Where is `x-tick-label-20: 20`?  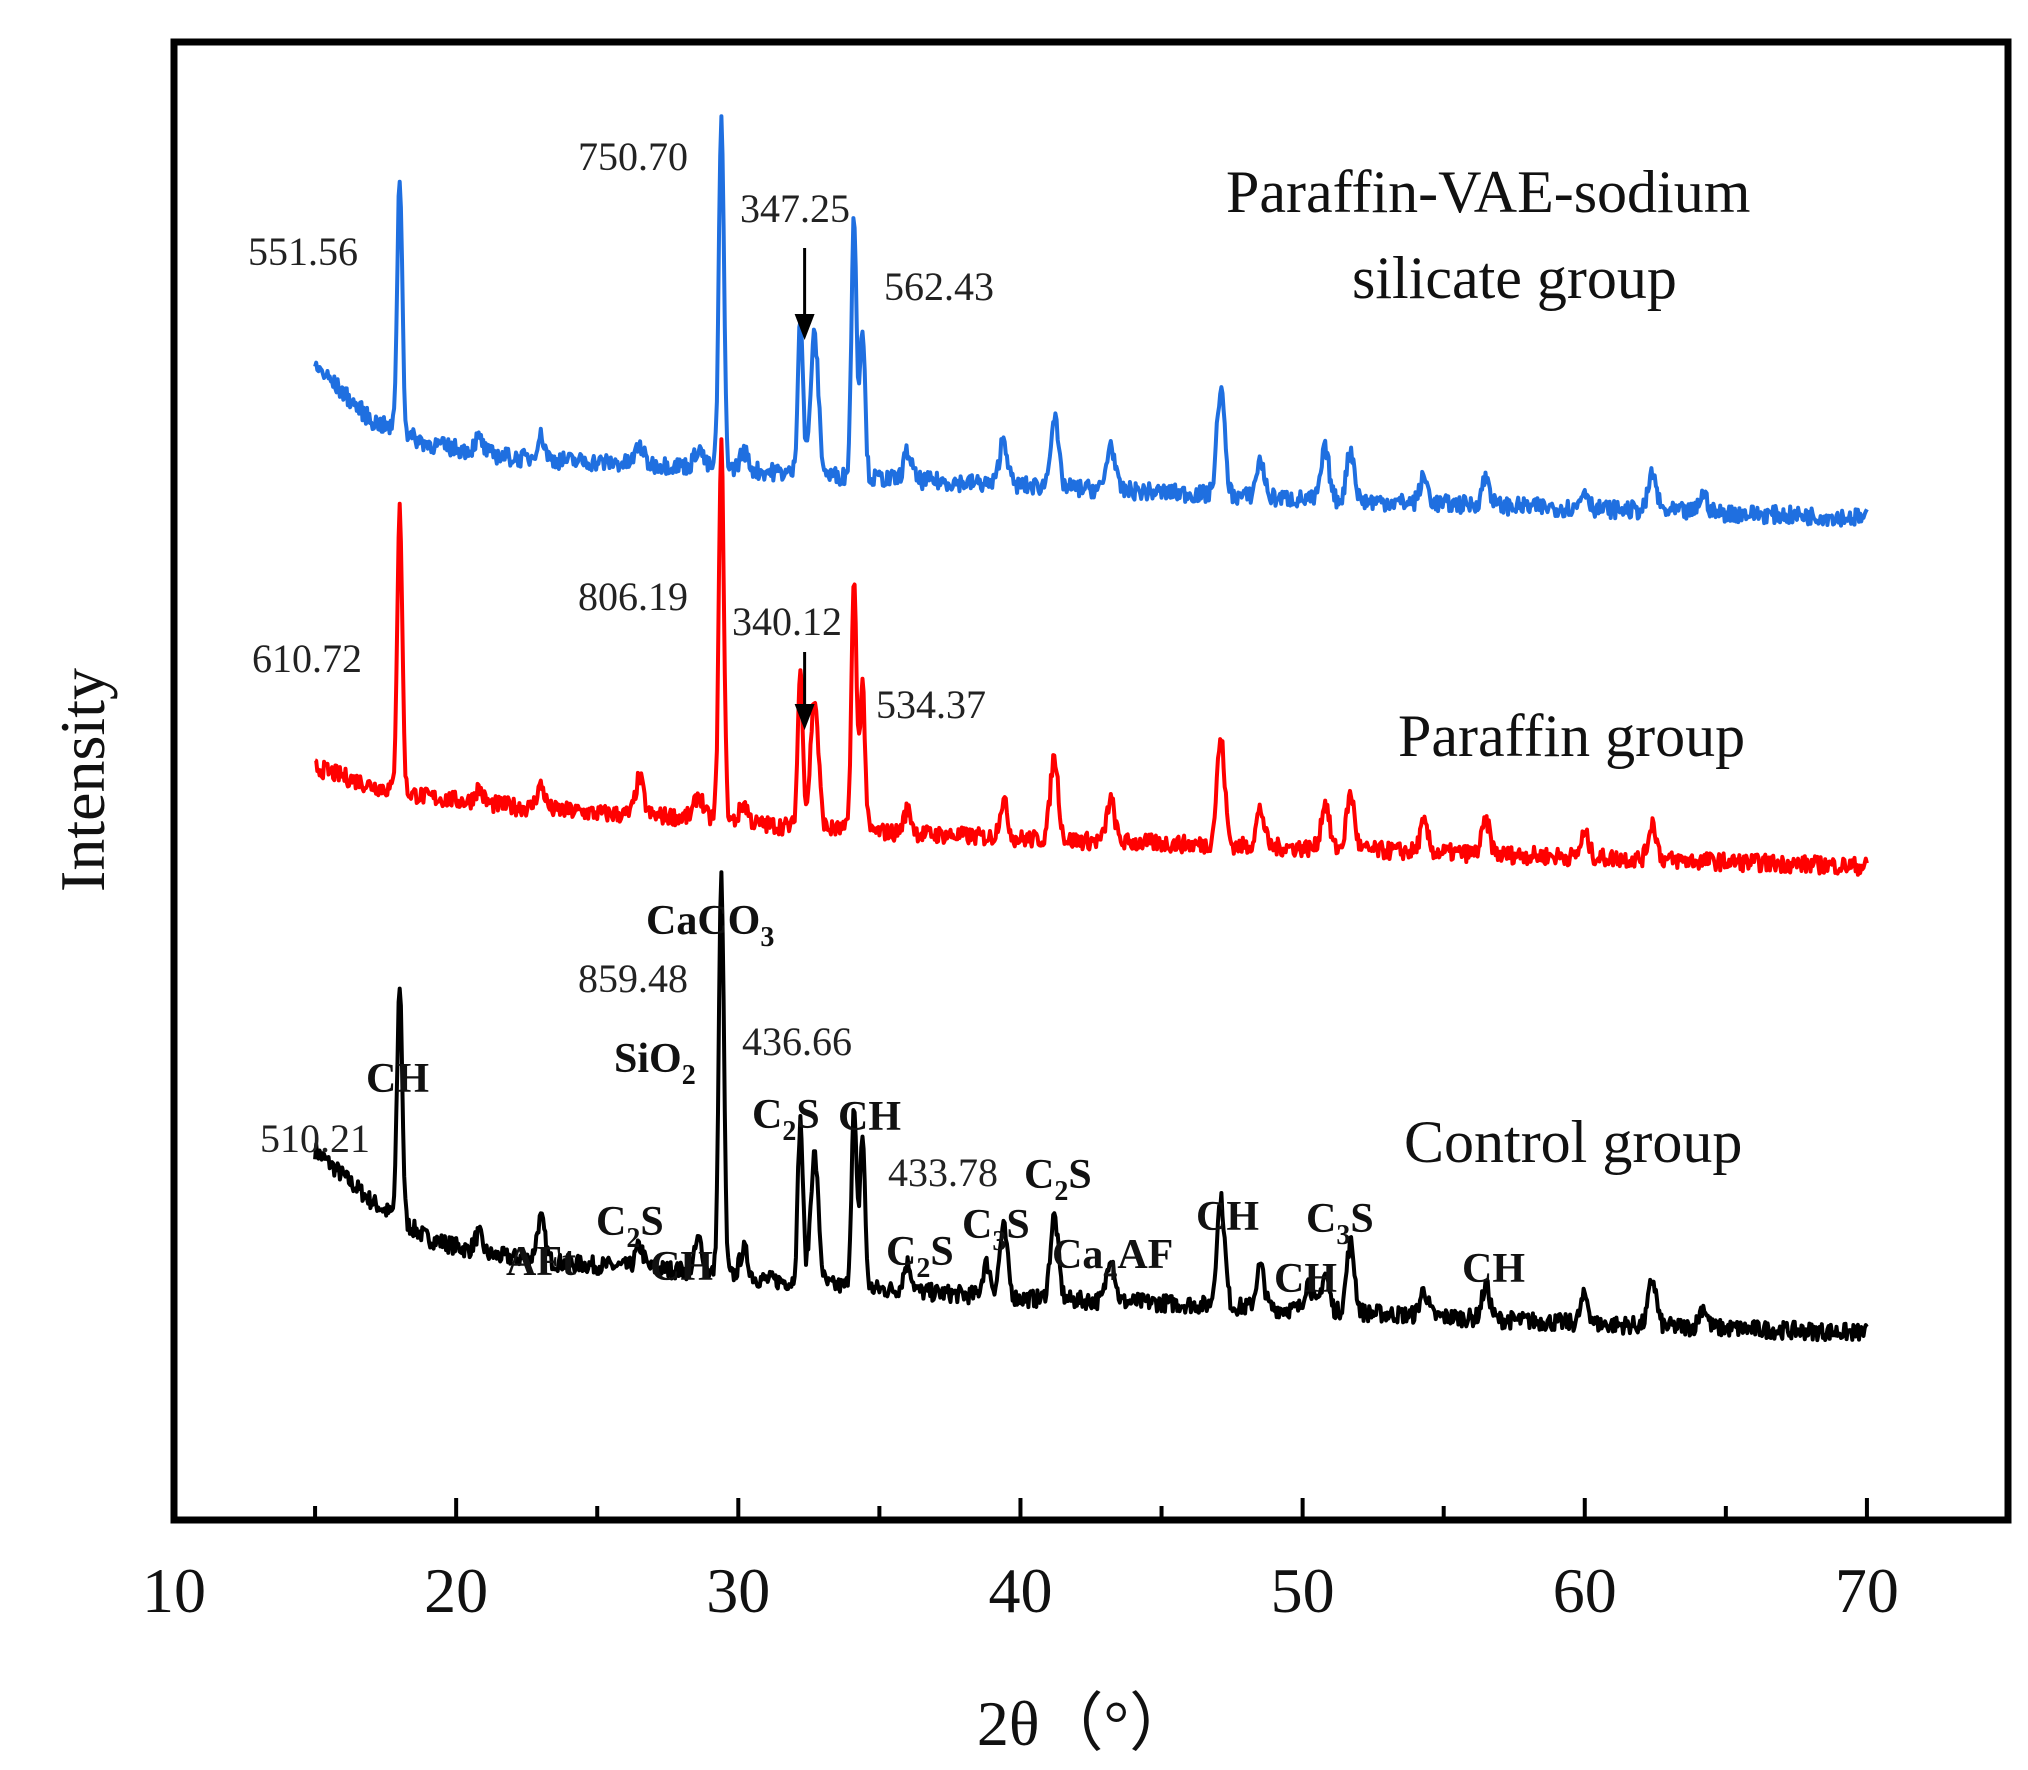
x-tick-label-20: 20 is located at coordinates (456, 1590).